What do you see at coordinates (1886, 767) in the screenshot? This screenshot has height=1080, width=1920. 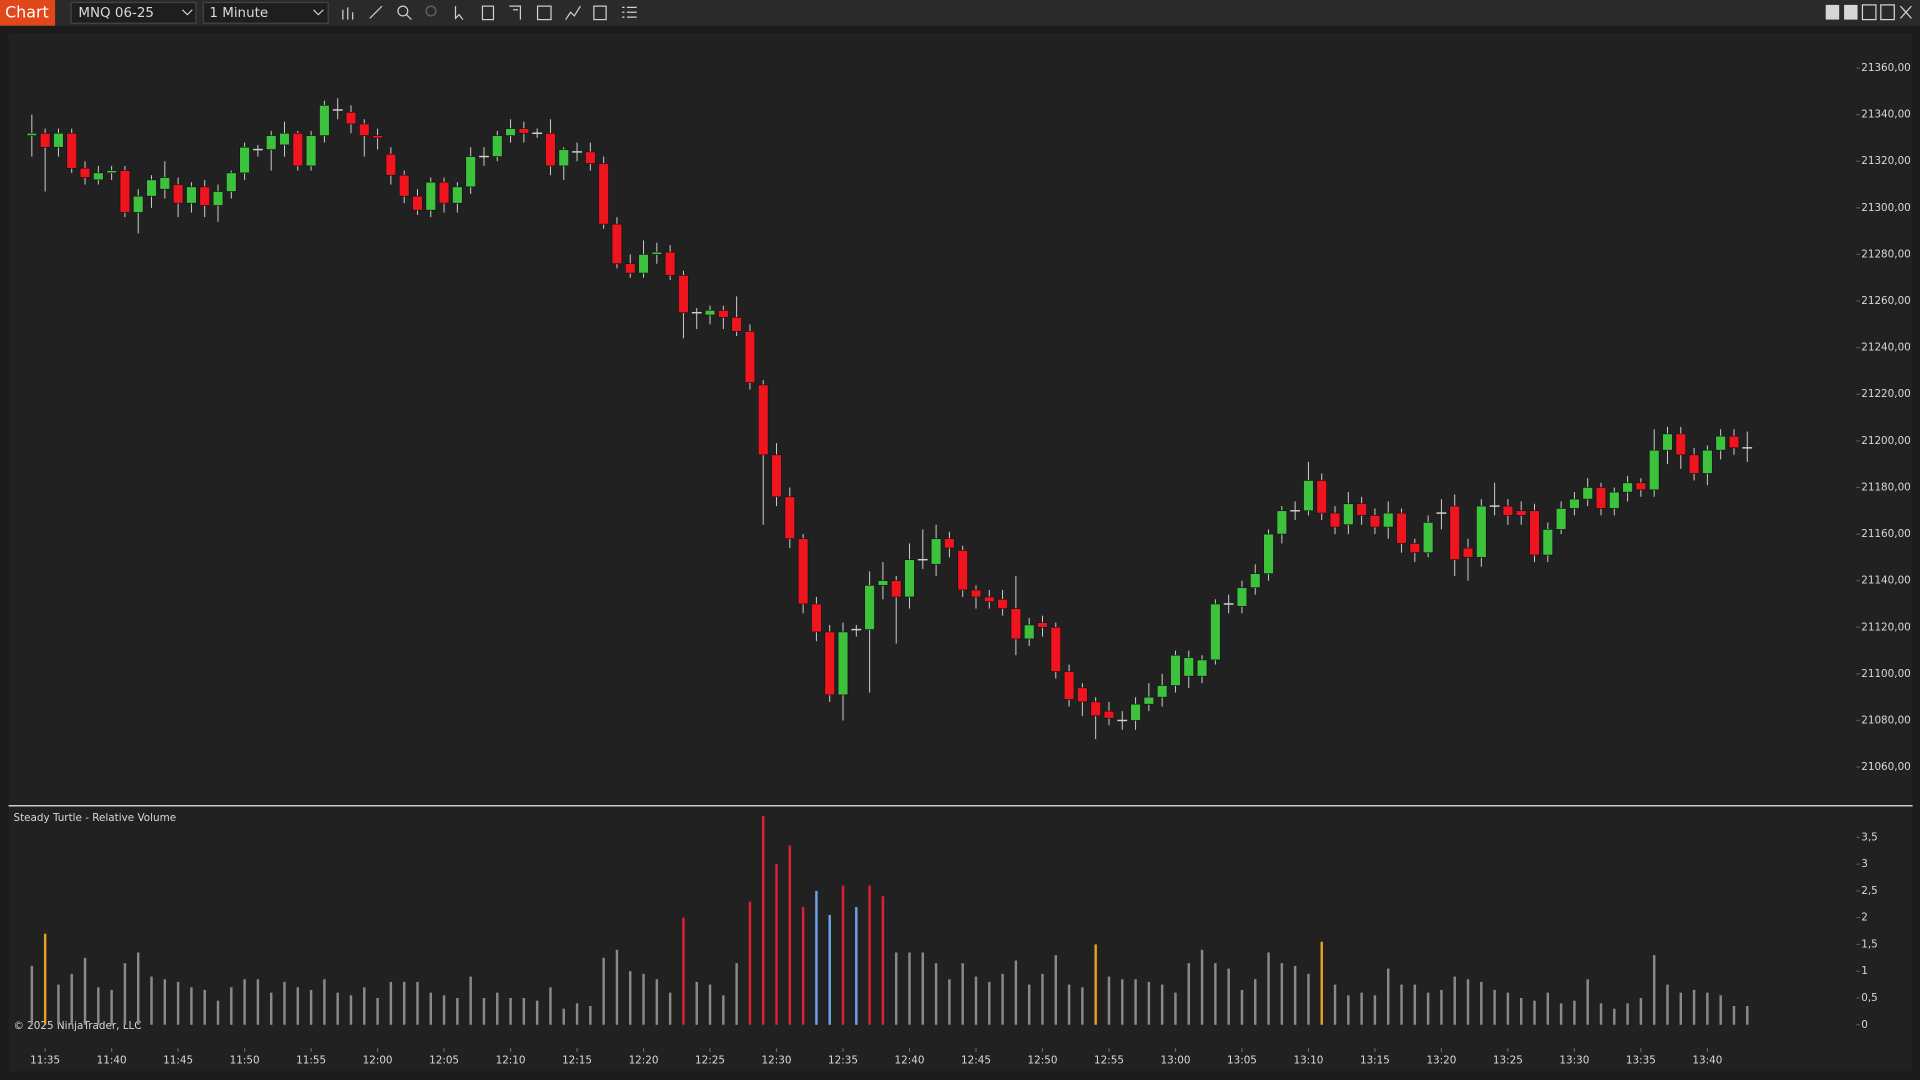 I see `y-tick-label: 21060,00` at bounding box center [1886, 767].